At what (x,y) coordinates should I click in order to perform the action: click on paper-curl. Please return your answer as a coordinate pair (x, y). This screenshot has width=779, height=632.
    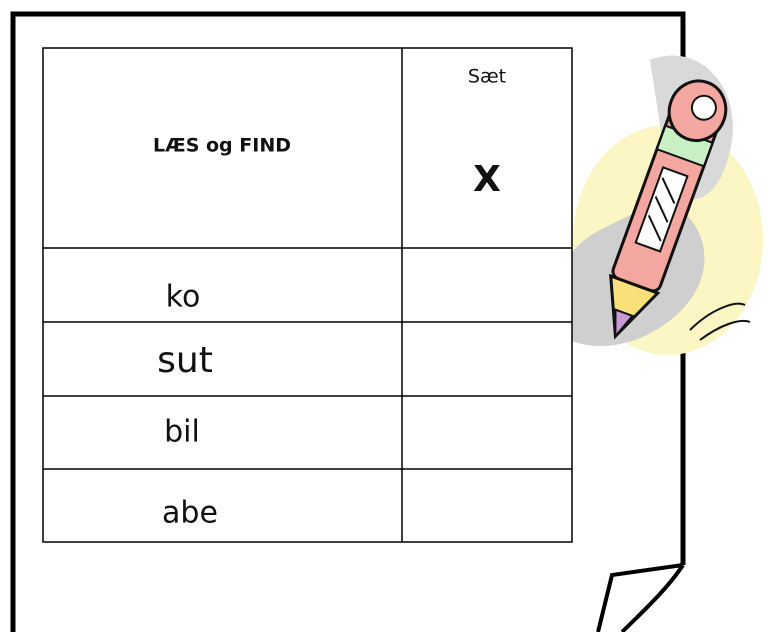
    Looking at the image, I should click on (640, 597).